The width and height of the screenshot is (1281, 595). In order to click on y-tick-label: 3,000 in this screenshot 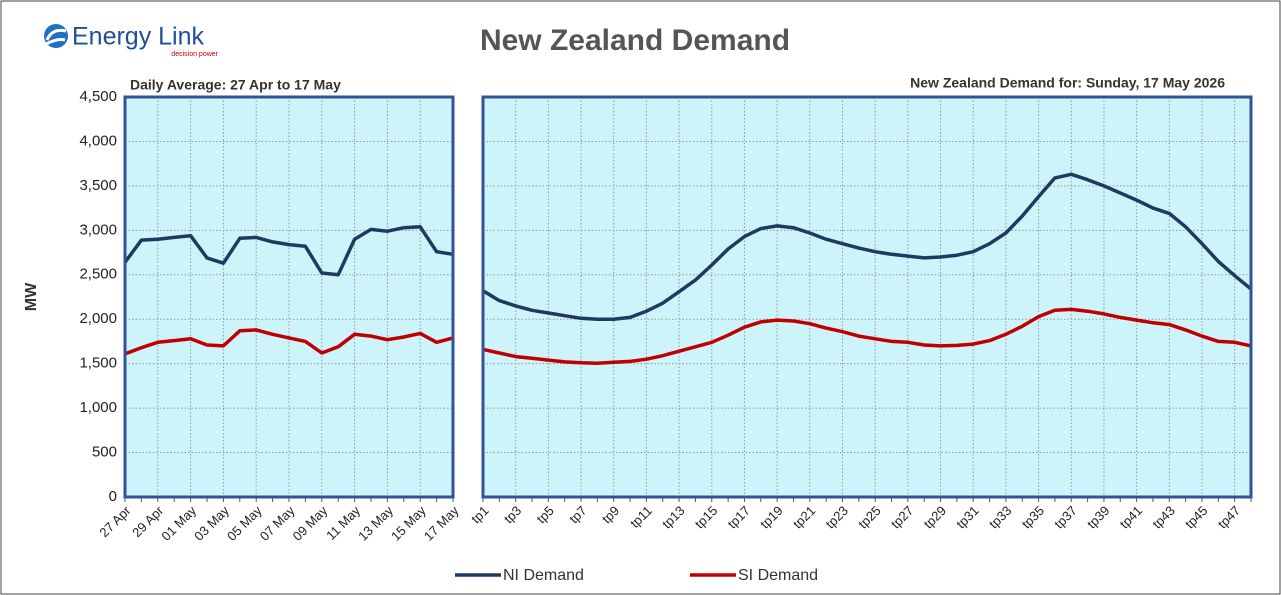, I will do `click(98, 229)`.